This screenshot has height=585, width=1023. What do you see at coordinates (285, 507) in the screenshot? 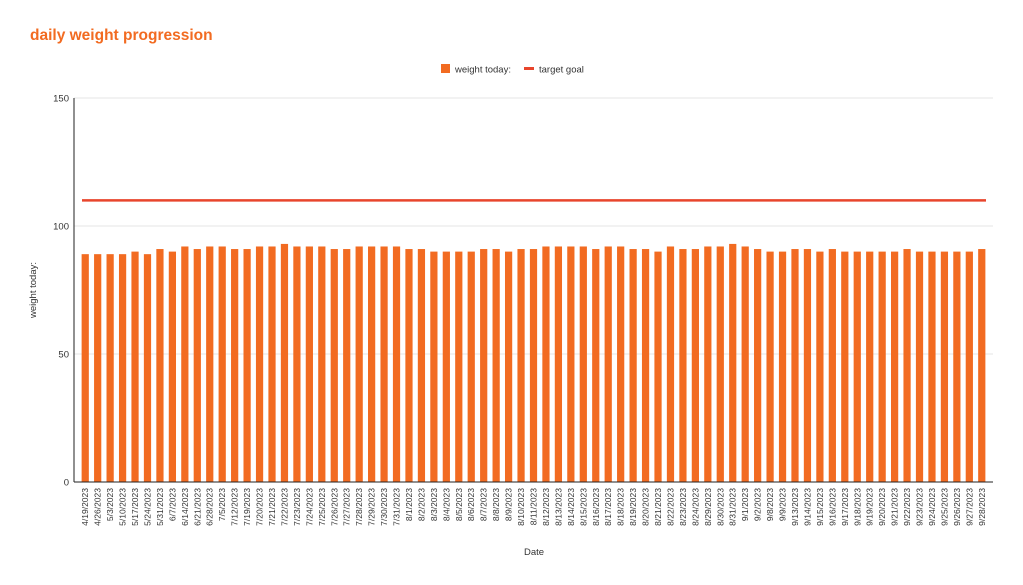
I see `x-tick-label: 7/22/2023` at bounding box center [285, 507].